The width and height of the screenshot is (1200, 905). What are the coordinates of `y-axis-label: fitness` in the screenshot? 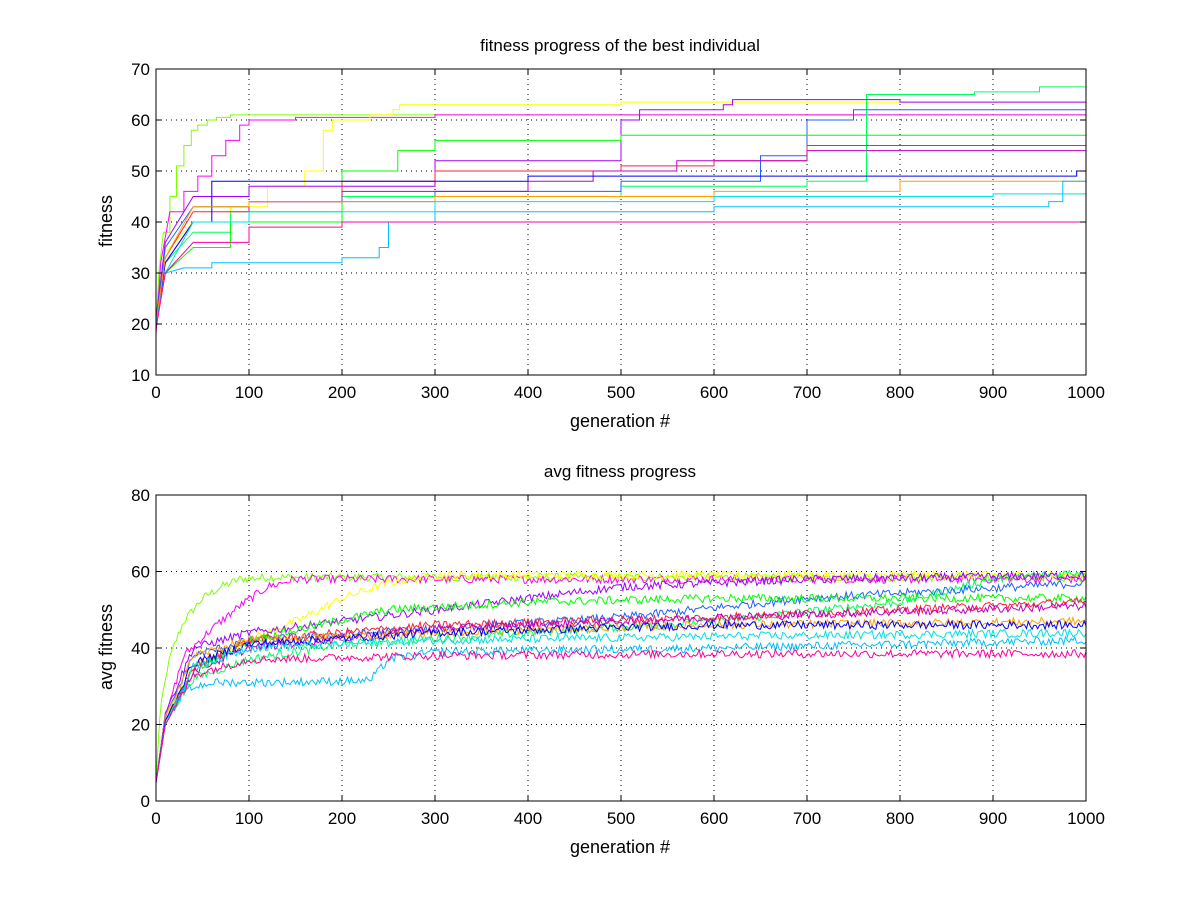 It's located at (106, 221).